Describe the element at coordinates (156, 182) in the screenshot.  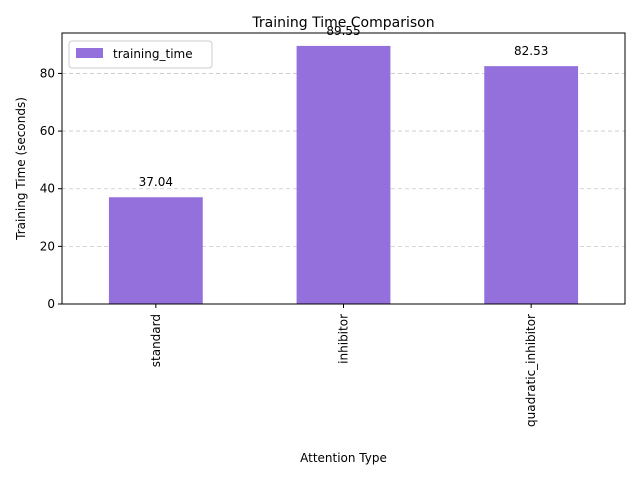
I see `data-label: 37.04` at that location.